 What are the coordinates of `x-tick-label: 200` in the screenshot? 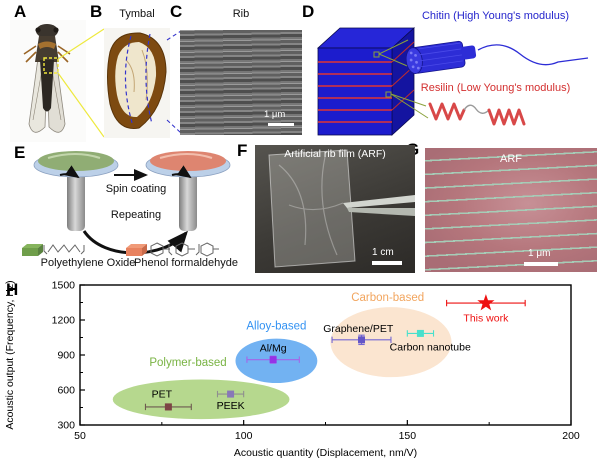 It's located at (571, 436).